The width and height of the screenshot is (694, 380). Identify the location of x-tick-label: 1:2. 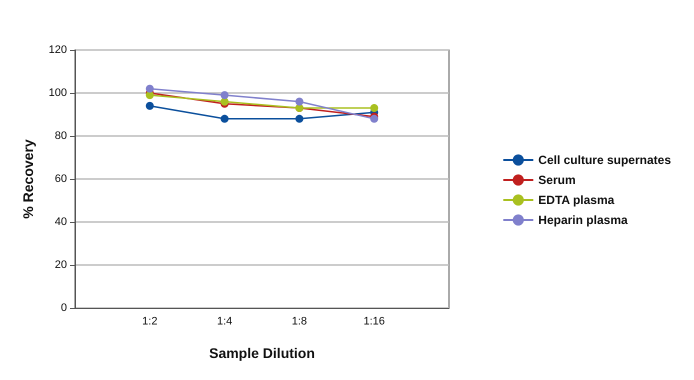
(150, 322).